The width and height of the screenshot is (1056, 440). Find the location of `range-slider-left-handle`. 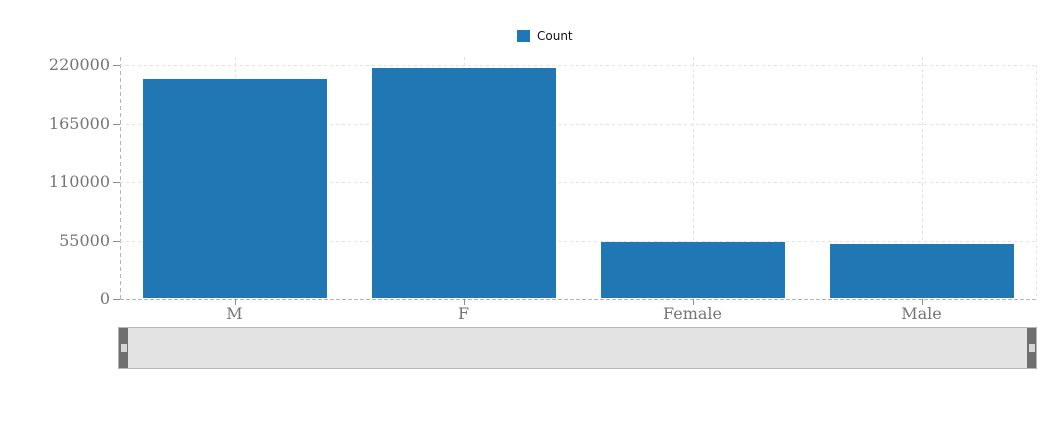

range-slider-left-handle is located at coordinates (123, 348).